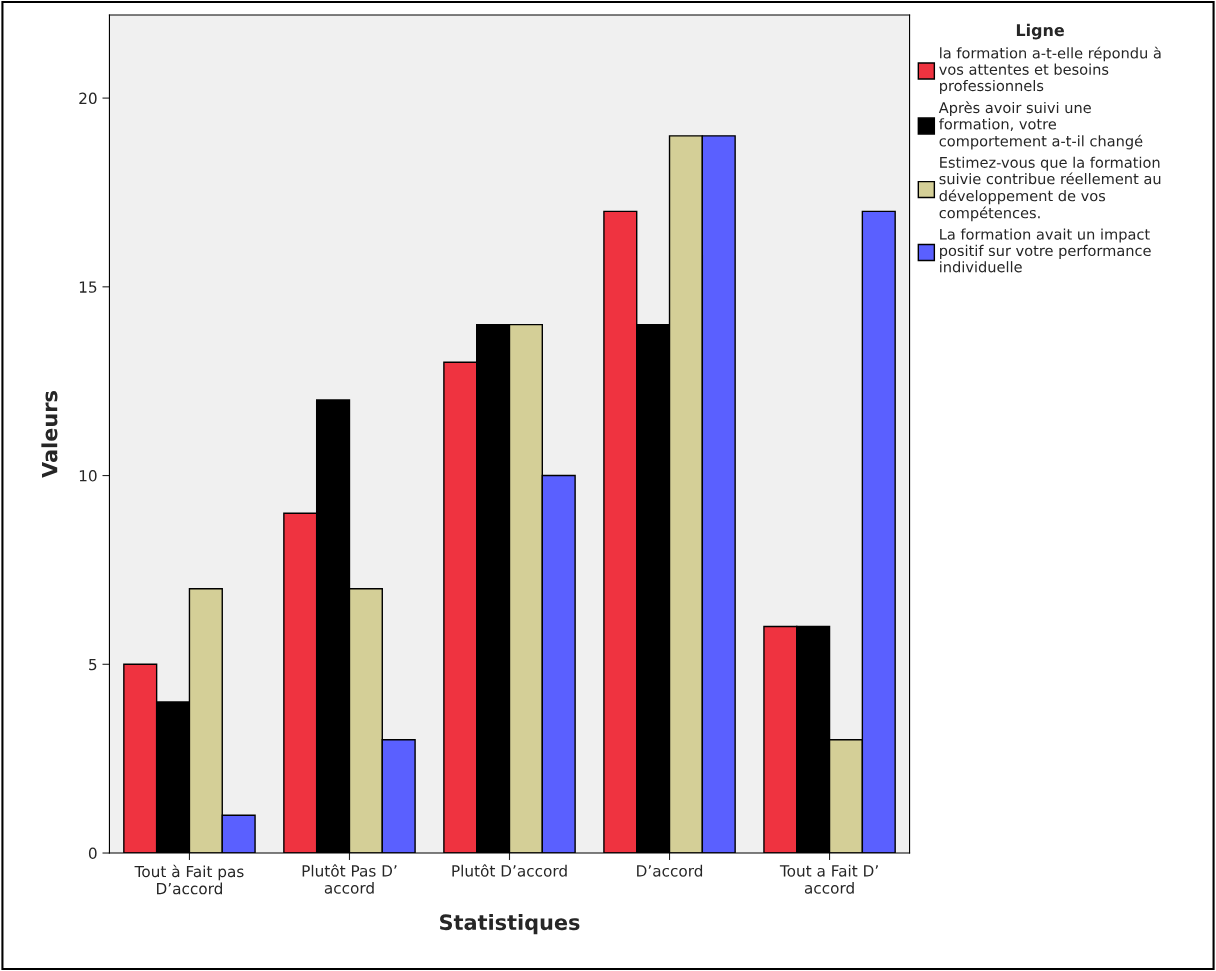  Describe the element at coordinates (1045, 250) in the screenshot. I see `legend-label: La formation avait un impact positif sur votre performance individuelle` at that location.